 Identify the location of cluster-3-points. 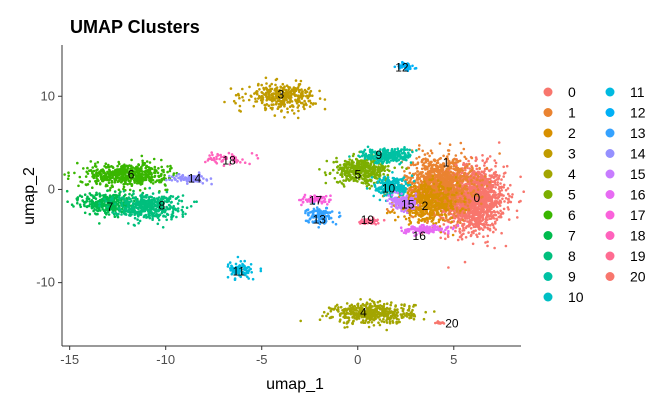
(275, 98).